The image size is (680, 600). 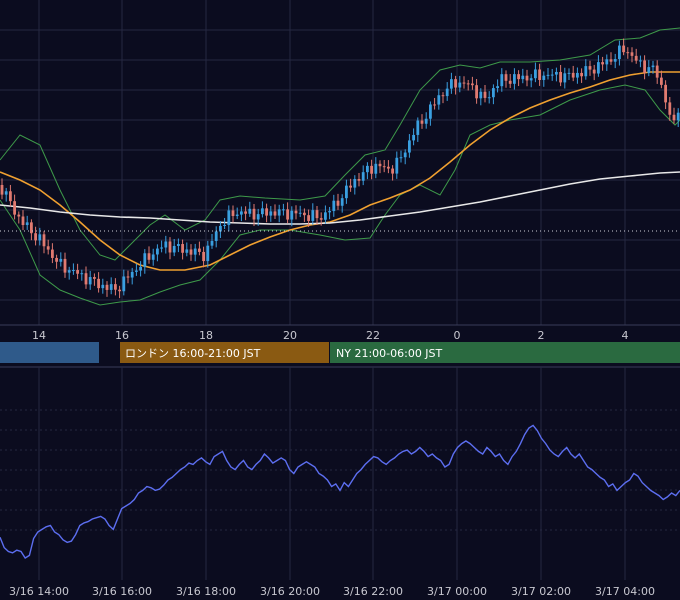 I want to click on price-x-tick-label: 0, so click(x=457, y=335).